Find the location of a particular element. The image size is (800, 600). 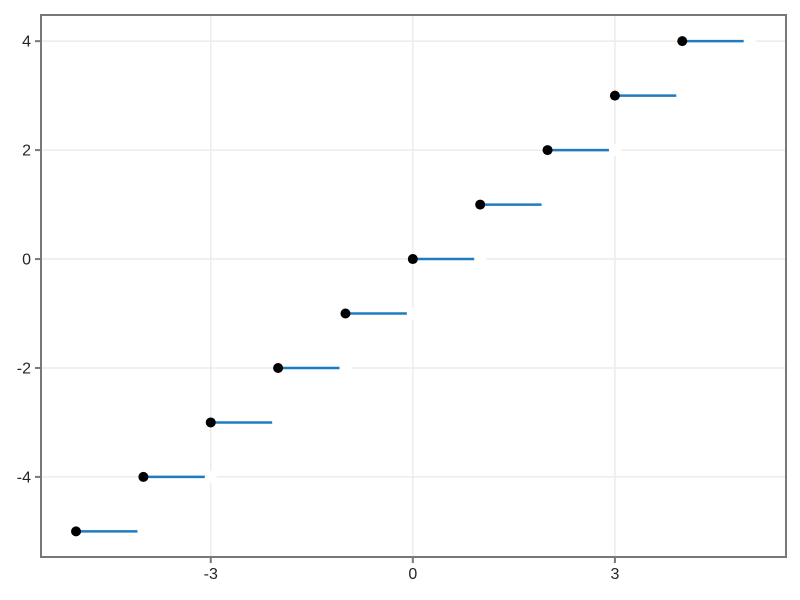

y-axis: -4 -2 0 2 4 is located at coordinates (28, 260).